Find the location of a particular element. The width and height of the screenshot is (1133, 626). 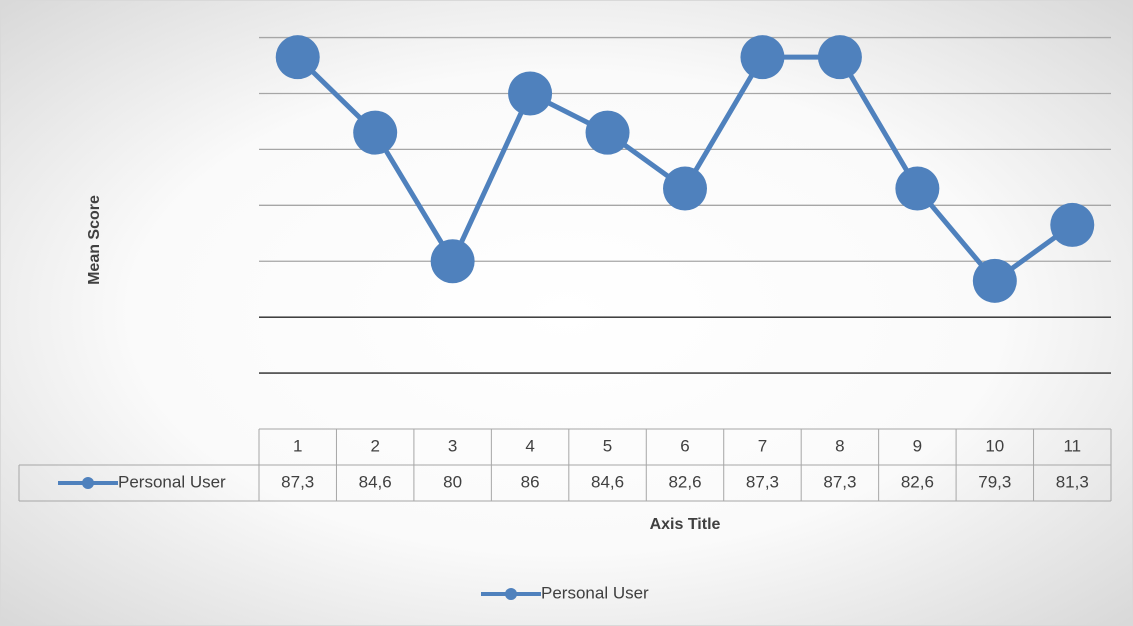

table-value: 80 is located at coordinates (452, 481).